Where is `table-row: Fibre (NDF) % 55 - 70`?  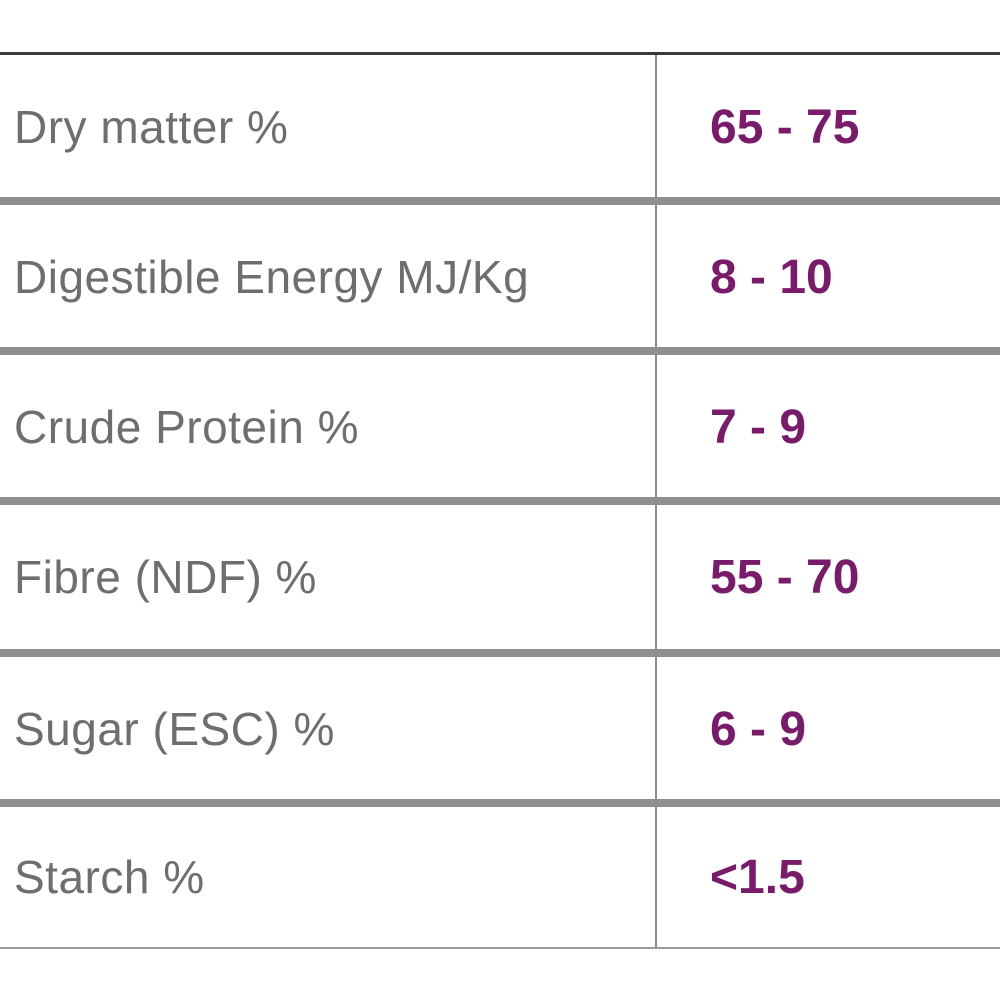 table-row: Fibre (NDF) % 55 - 70 is located at coordinates (500, 577).